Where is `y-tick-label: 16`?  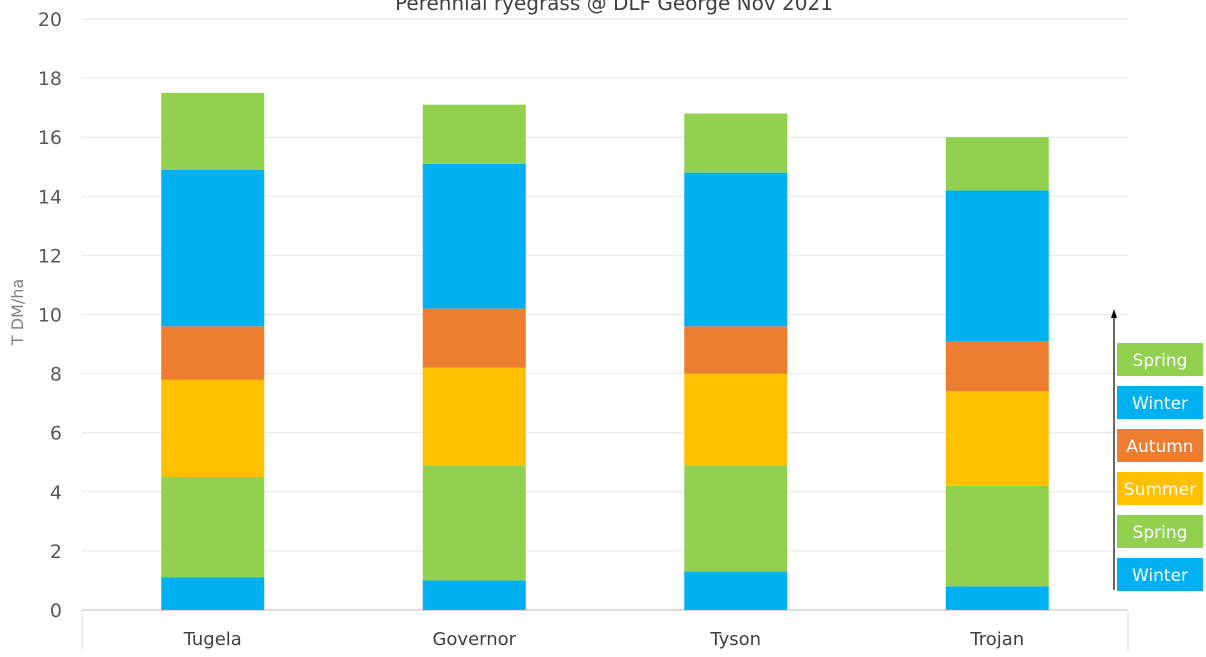 y-tick-label: 16 is located at coordinates (50, 138).